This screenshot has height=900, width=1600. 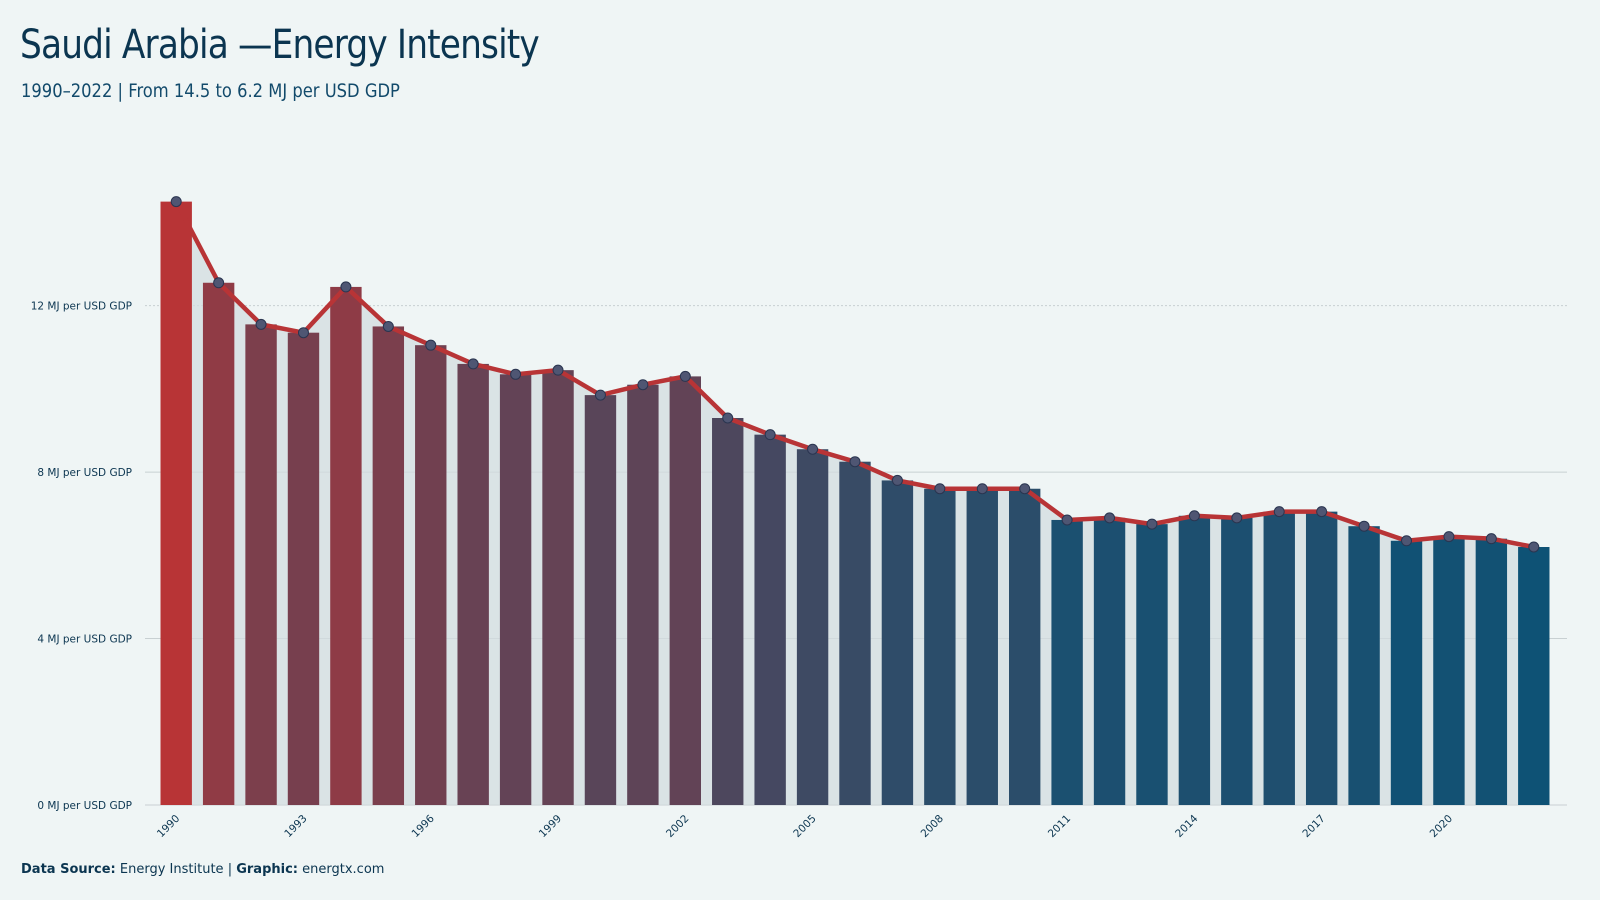 What do you see at coordinates (280, 45) in the screenshot?
I see `chart-title: Saudi Arabia —Energy Intensity` at bounding box center [280, 45].